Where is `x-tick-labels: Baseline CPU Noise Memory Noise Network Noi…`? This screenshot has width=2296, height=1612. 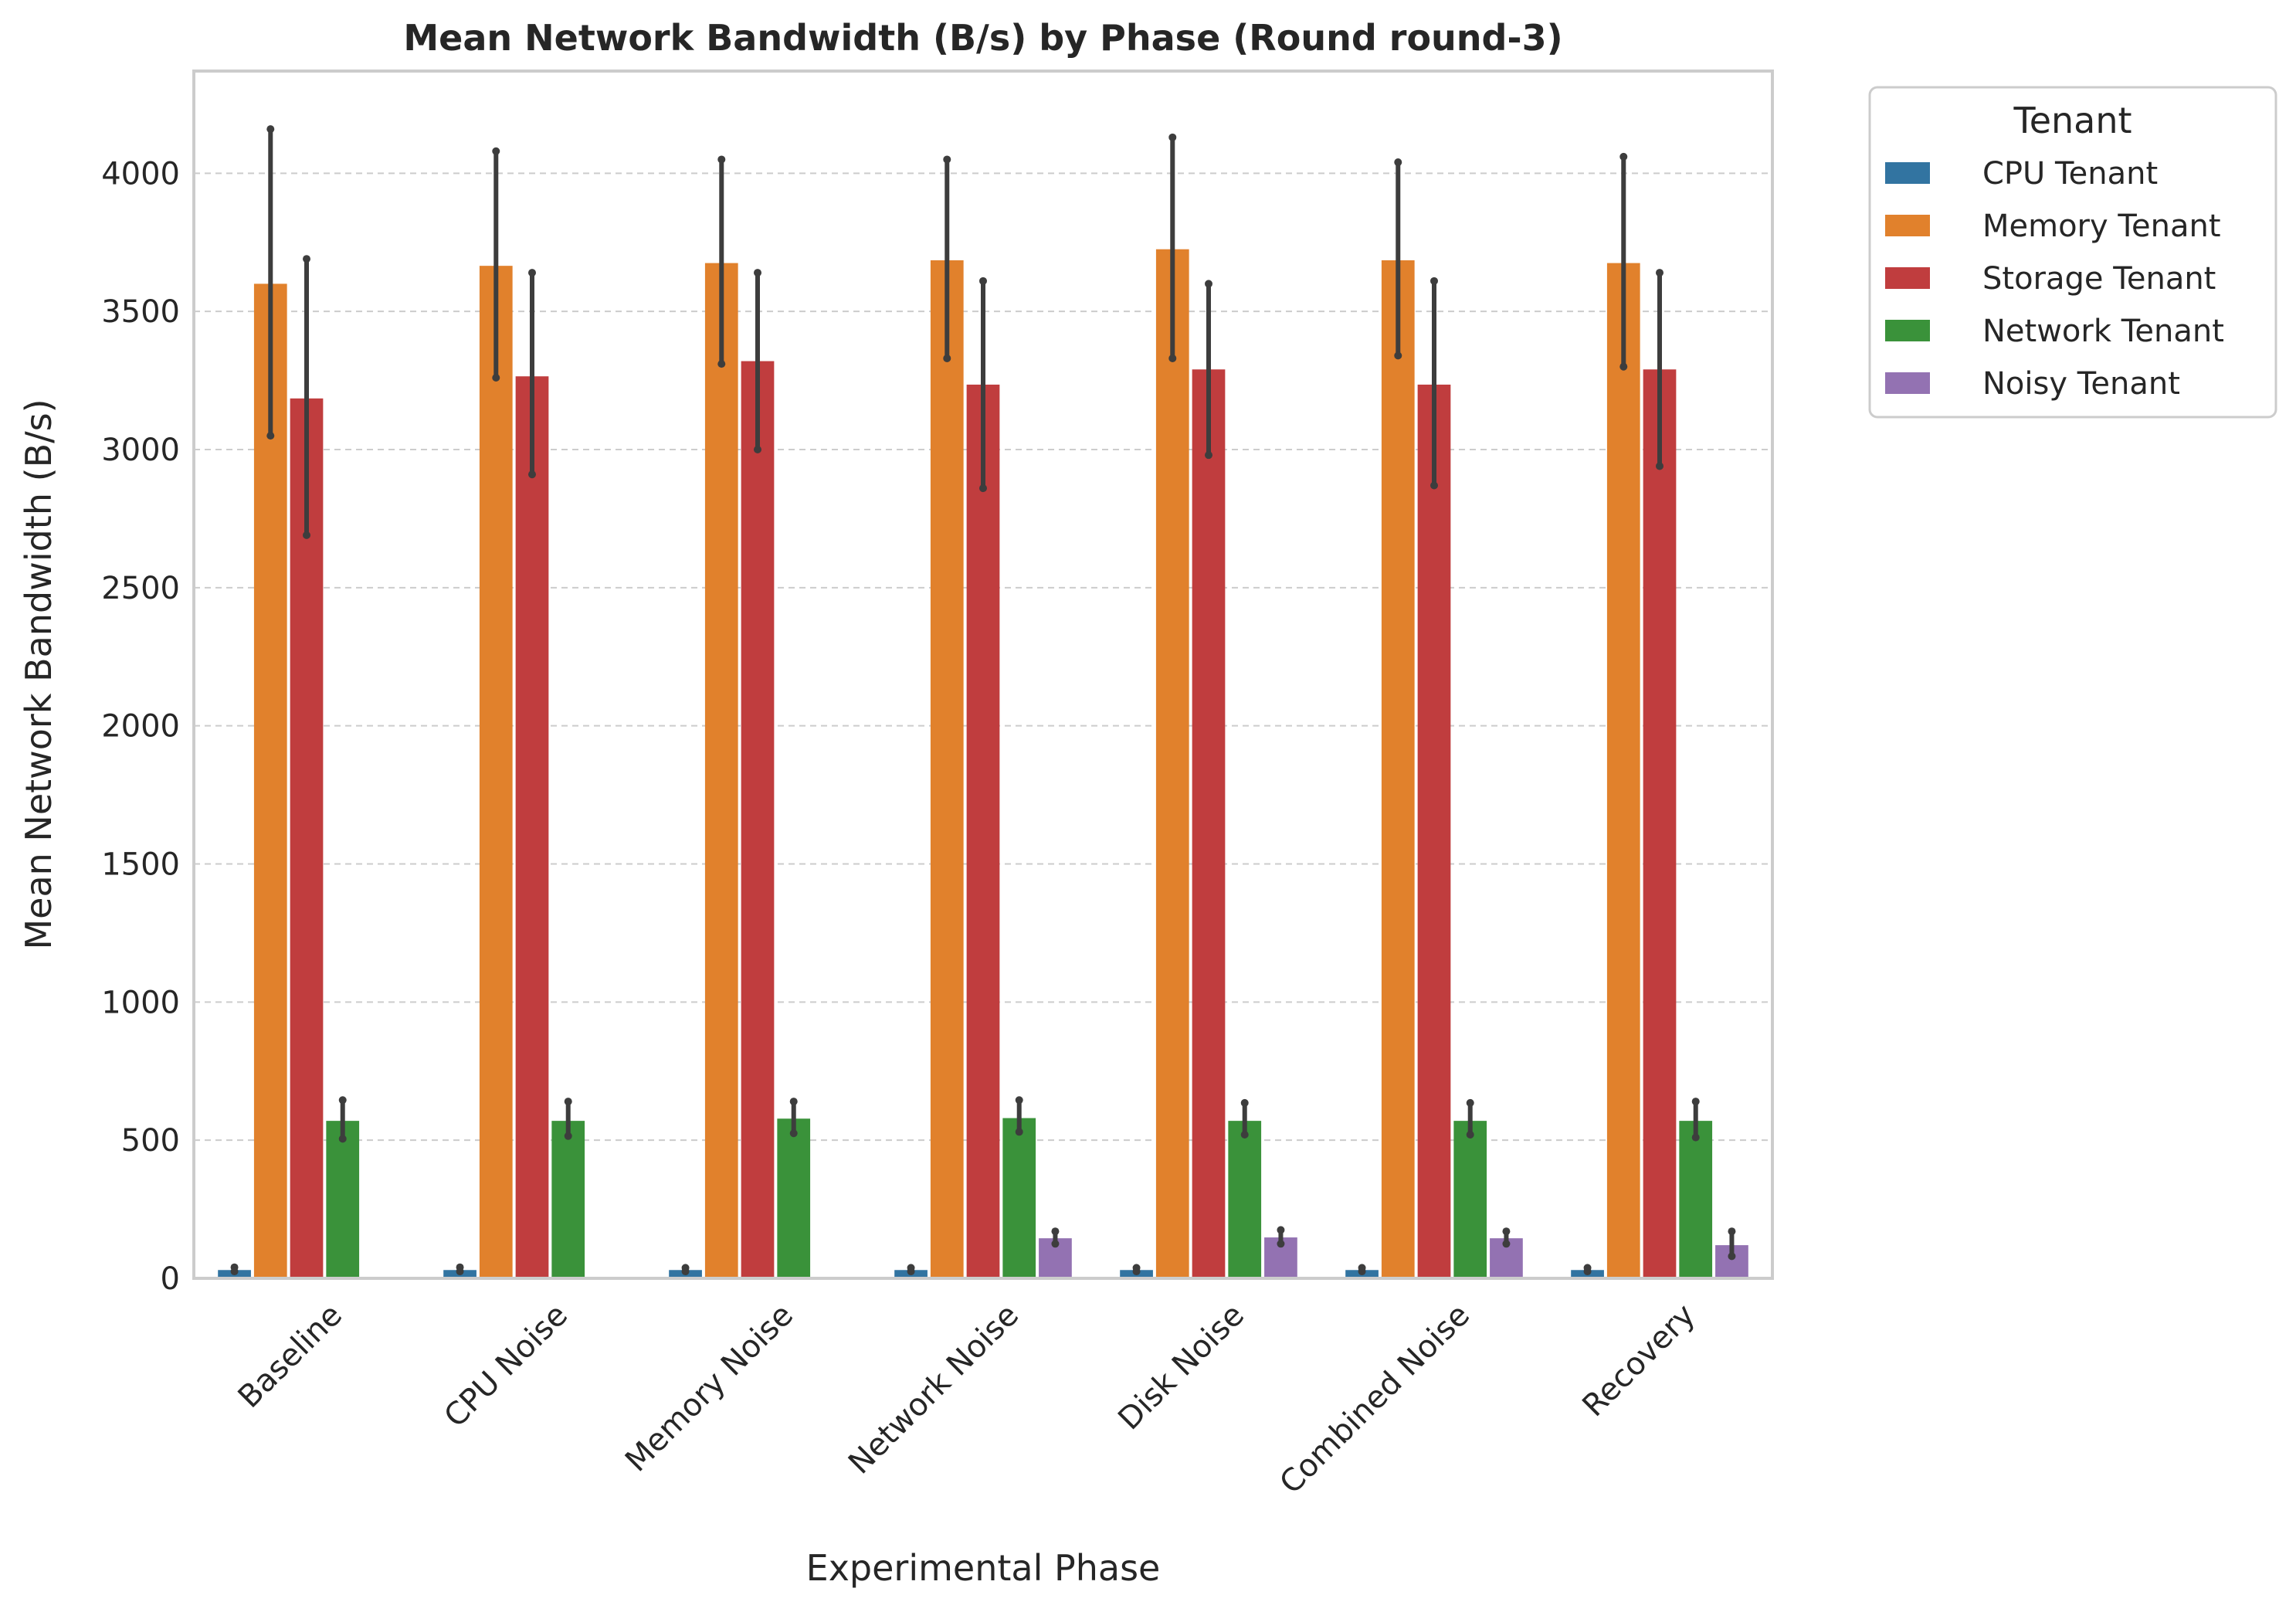
x-tick-labels: Baseline CPU Noise Memory Noise Network Noi… is located at coordinates (967, 1400).